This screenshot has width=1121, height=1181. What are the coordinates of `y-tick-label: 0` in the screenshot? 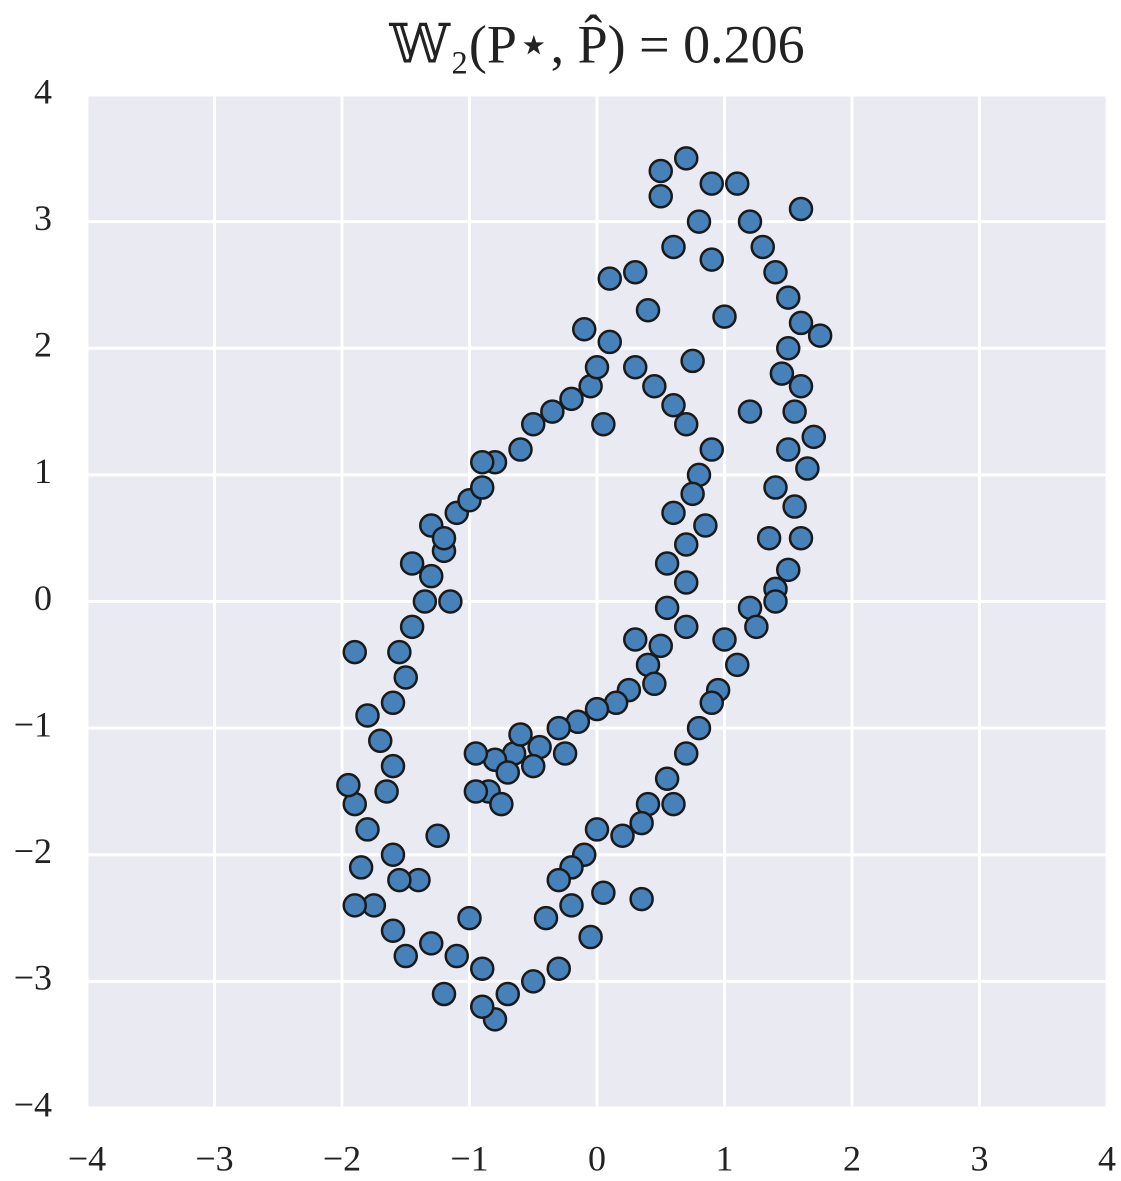 It's located at (43, 598).